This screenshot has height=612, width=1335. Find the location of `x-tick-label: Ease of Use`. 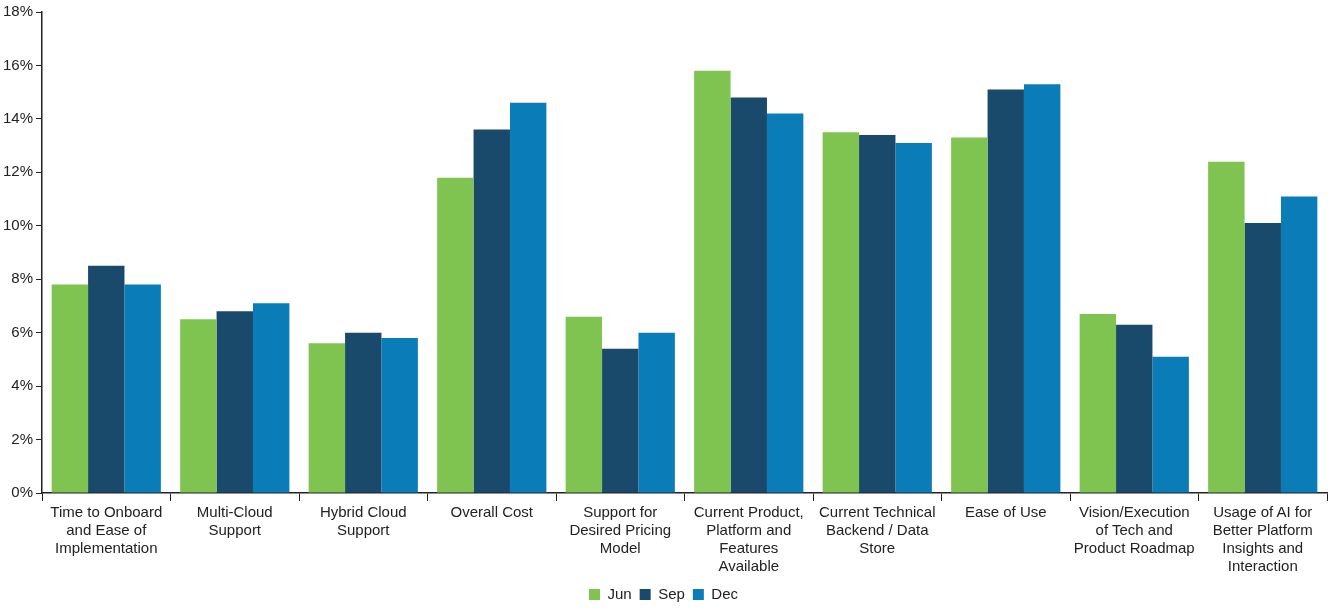

x-tick-label: Ease of Use is located at coordinates (1005, 512).